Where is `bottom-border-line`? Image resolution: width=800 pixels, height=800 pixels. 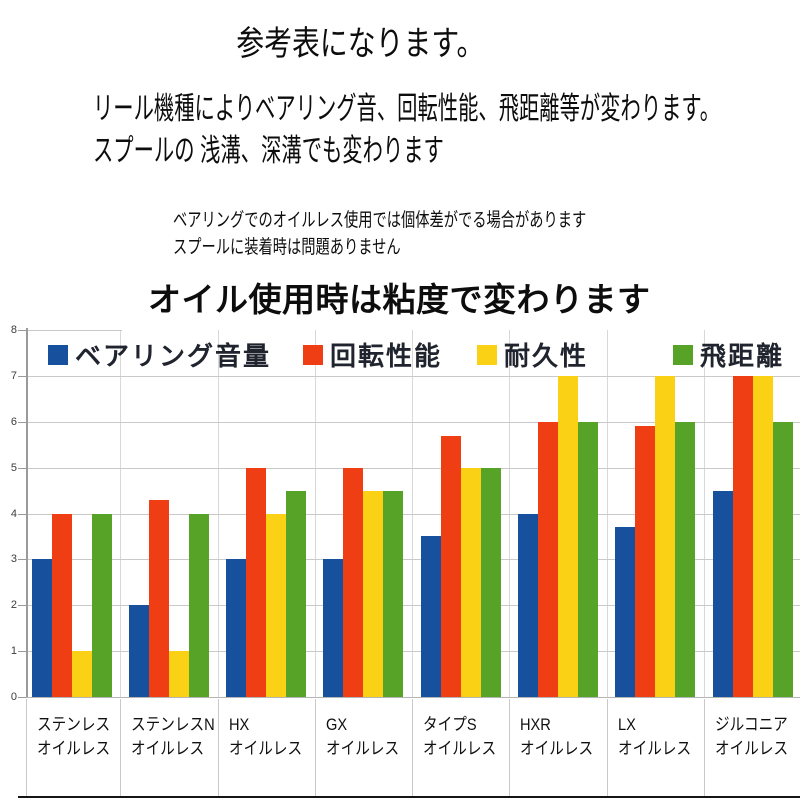
bottom-border-line is located at coordinates (409, 797).